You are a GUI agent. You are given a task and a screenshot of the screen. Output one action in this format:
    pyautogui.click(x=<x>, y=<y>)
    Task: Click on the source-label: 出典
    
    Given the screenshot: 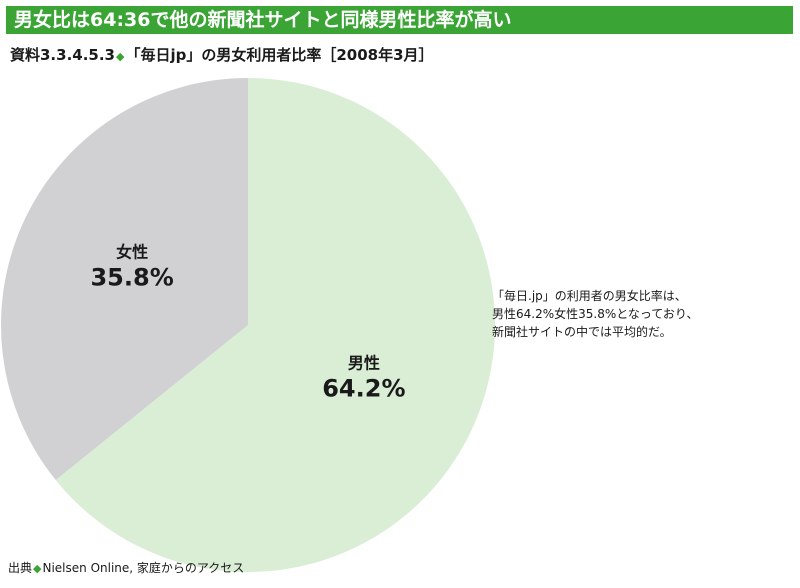 What is the action you would take?
    pyautogui.click(x=20, y=568)
    